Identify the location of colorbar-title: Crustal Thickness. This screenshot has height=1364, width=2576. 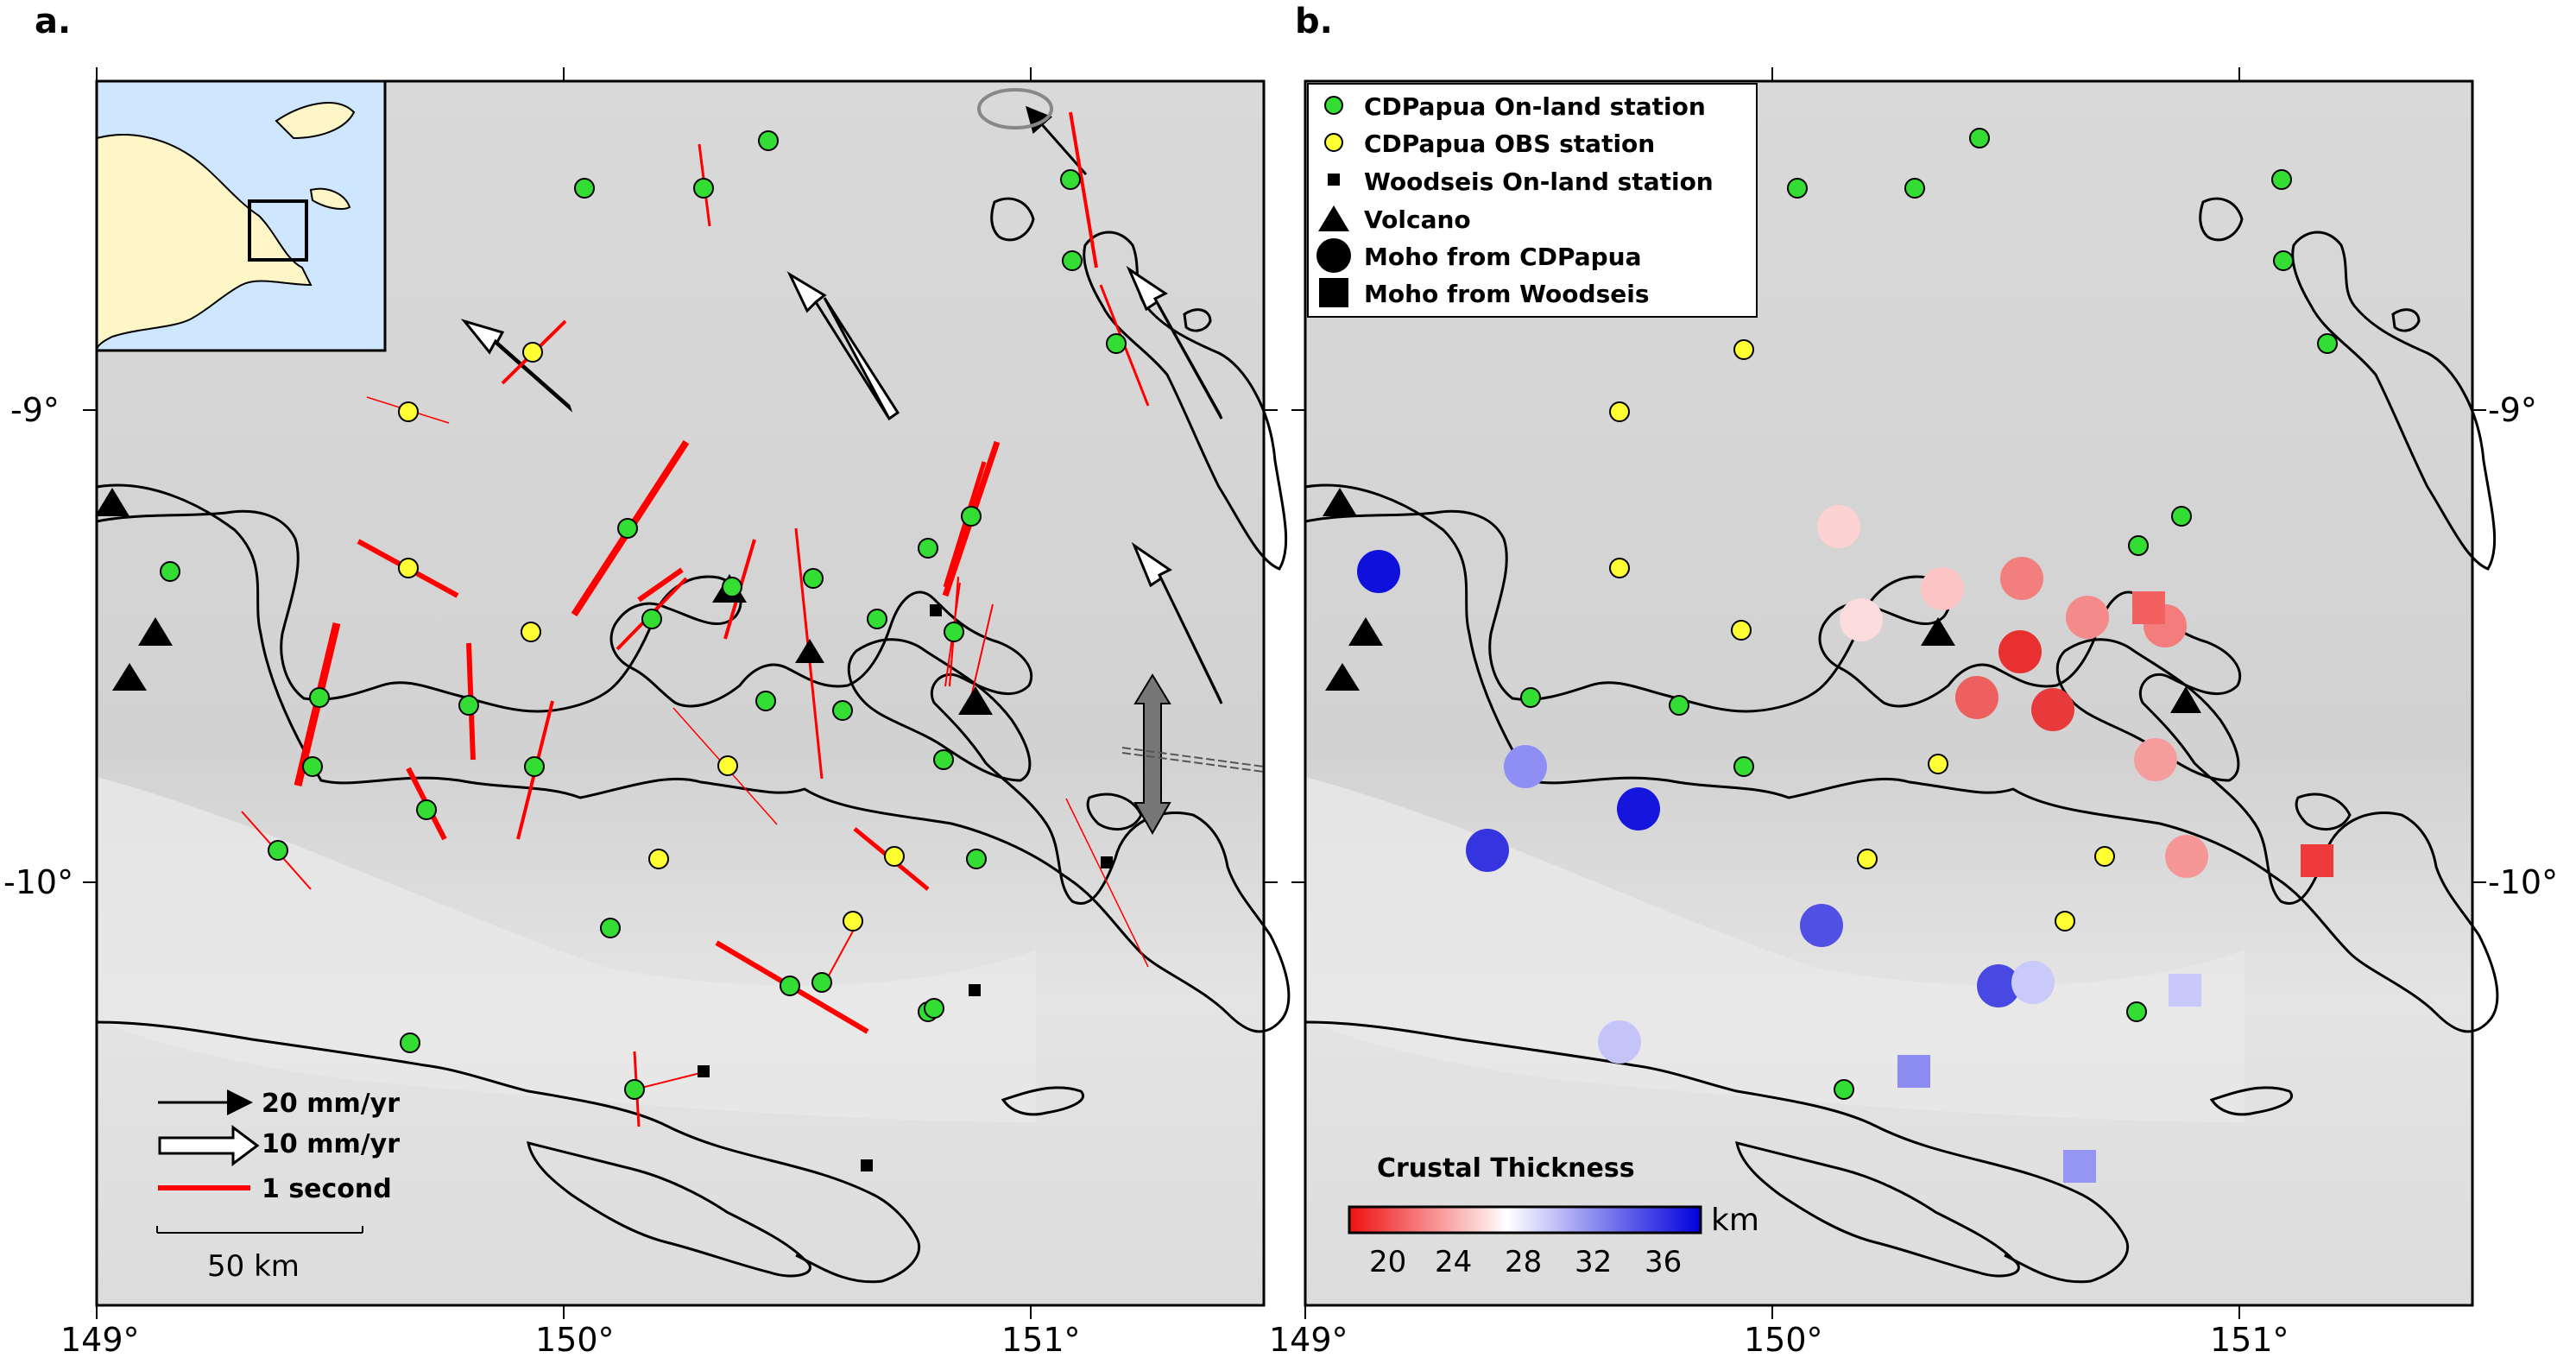
(1506, 1169).